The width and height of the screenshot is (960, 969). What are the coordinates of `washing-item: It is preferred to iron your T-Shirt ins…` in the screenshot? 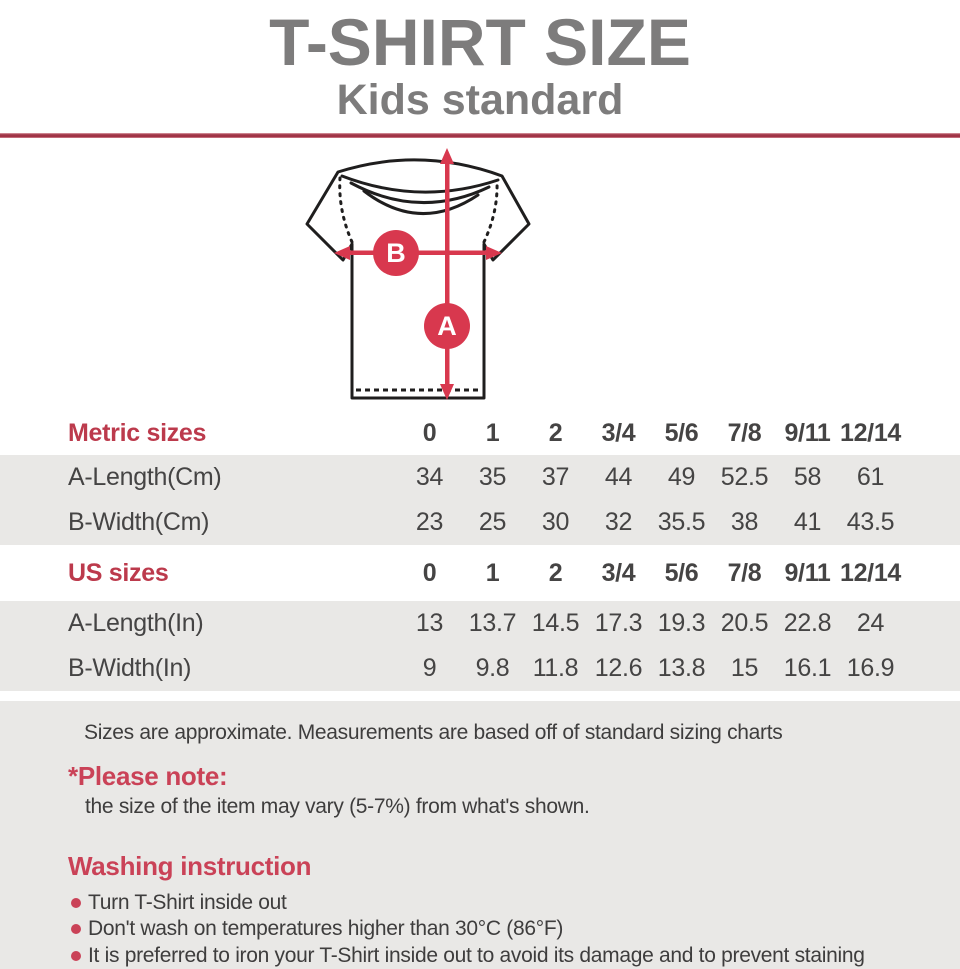 It's located at (495, 956).